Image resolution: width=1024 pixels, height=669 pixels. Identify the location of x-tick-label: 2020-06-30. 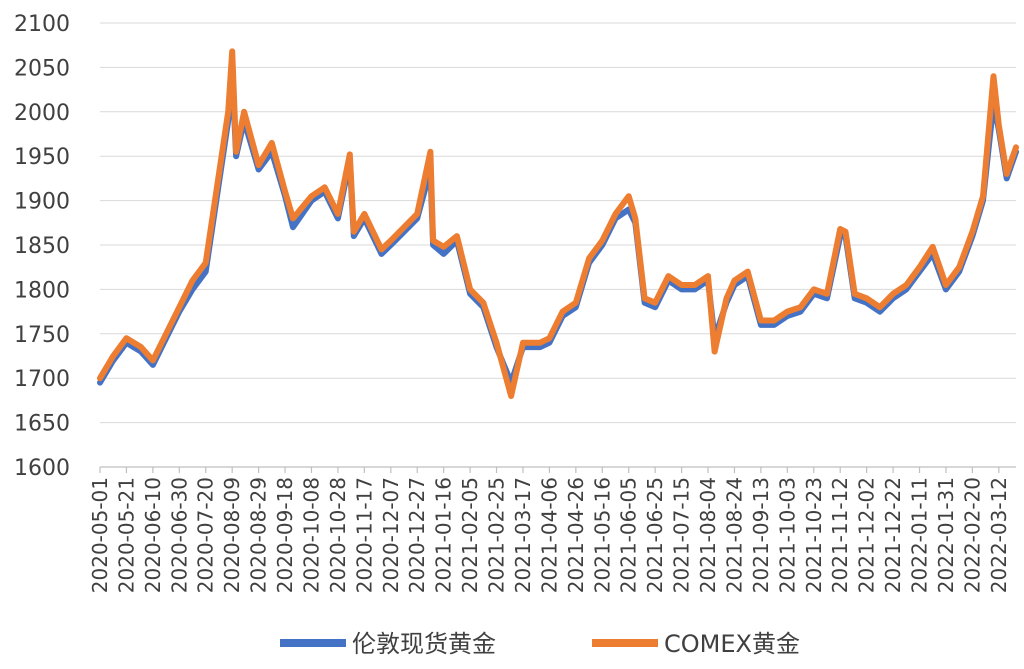
(179, 535).